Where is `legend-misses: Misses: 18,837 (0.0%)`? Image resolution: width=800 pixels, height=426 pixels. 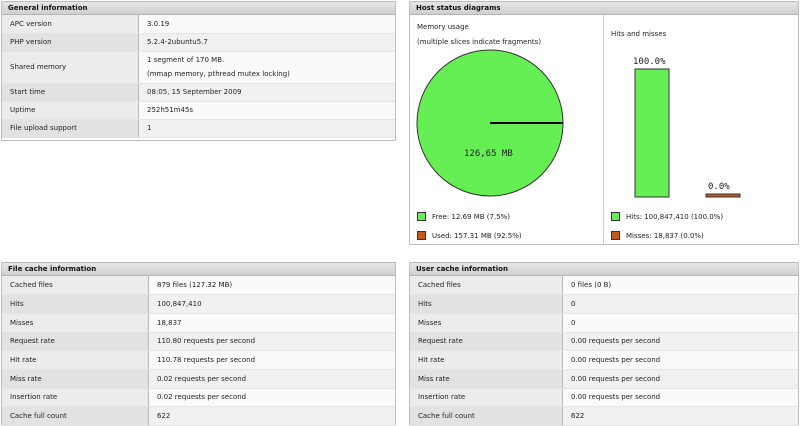 legend-misses: Misses: 18,837 (0.0%) is located at coordinates (657, 235).